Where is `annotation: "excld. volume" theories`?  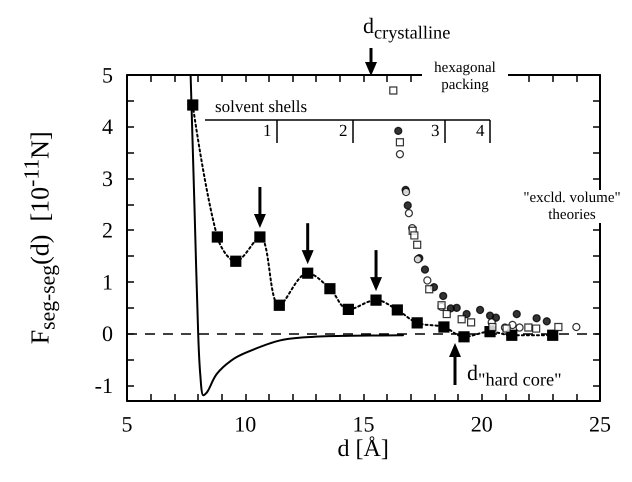
annotation: "excld. volume" theories is located at coordinates (572, 206).